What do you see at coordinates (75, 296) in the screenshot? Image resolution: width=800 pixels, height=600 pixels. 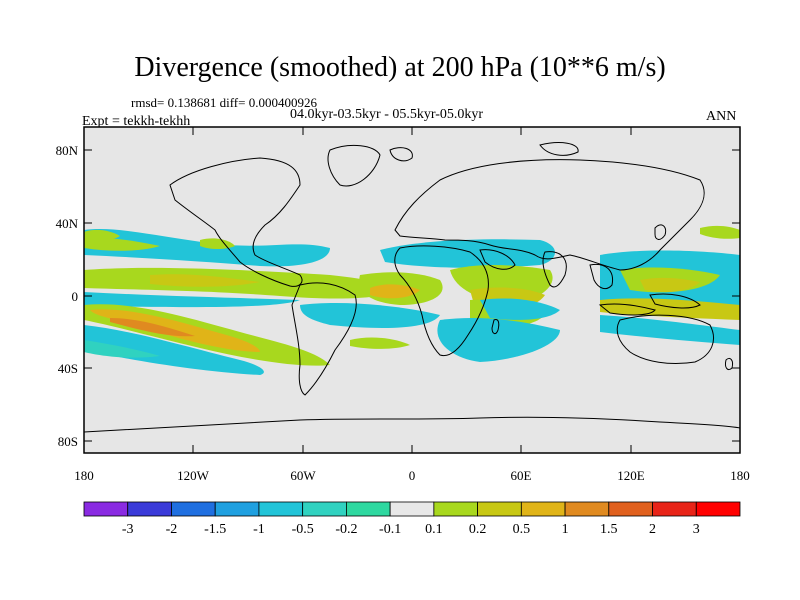 I see `lat-label-0: 0` at bounding box center [75, 296].